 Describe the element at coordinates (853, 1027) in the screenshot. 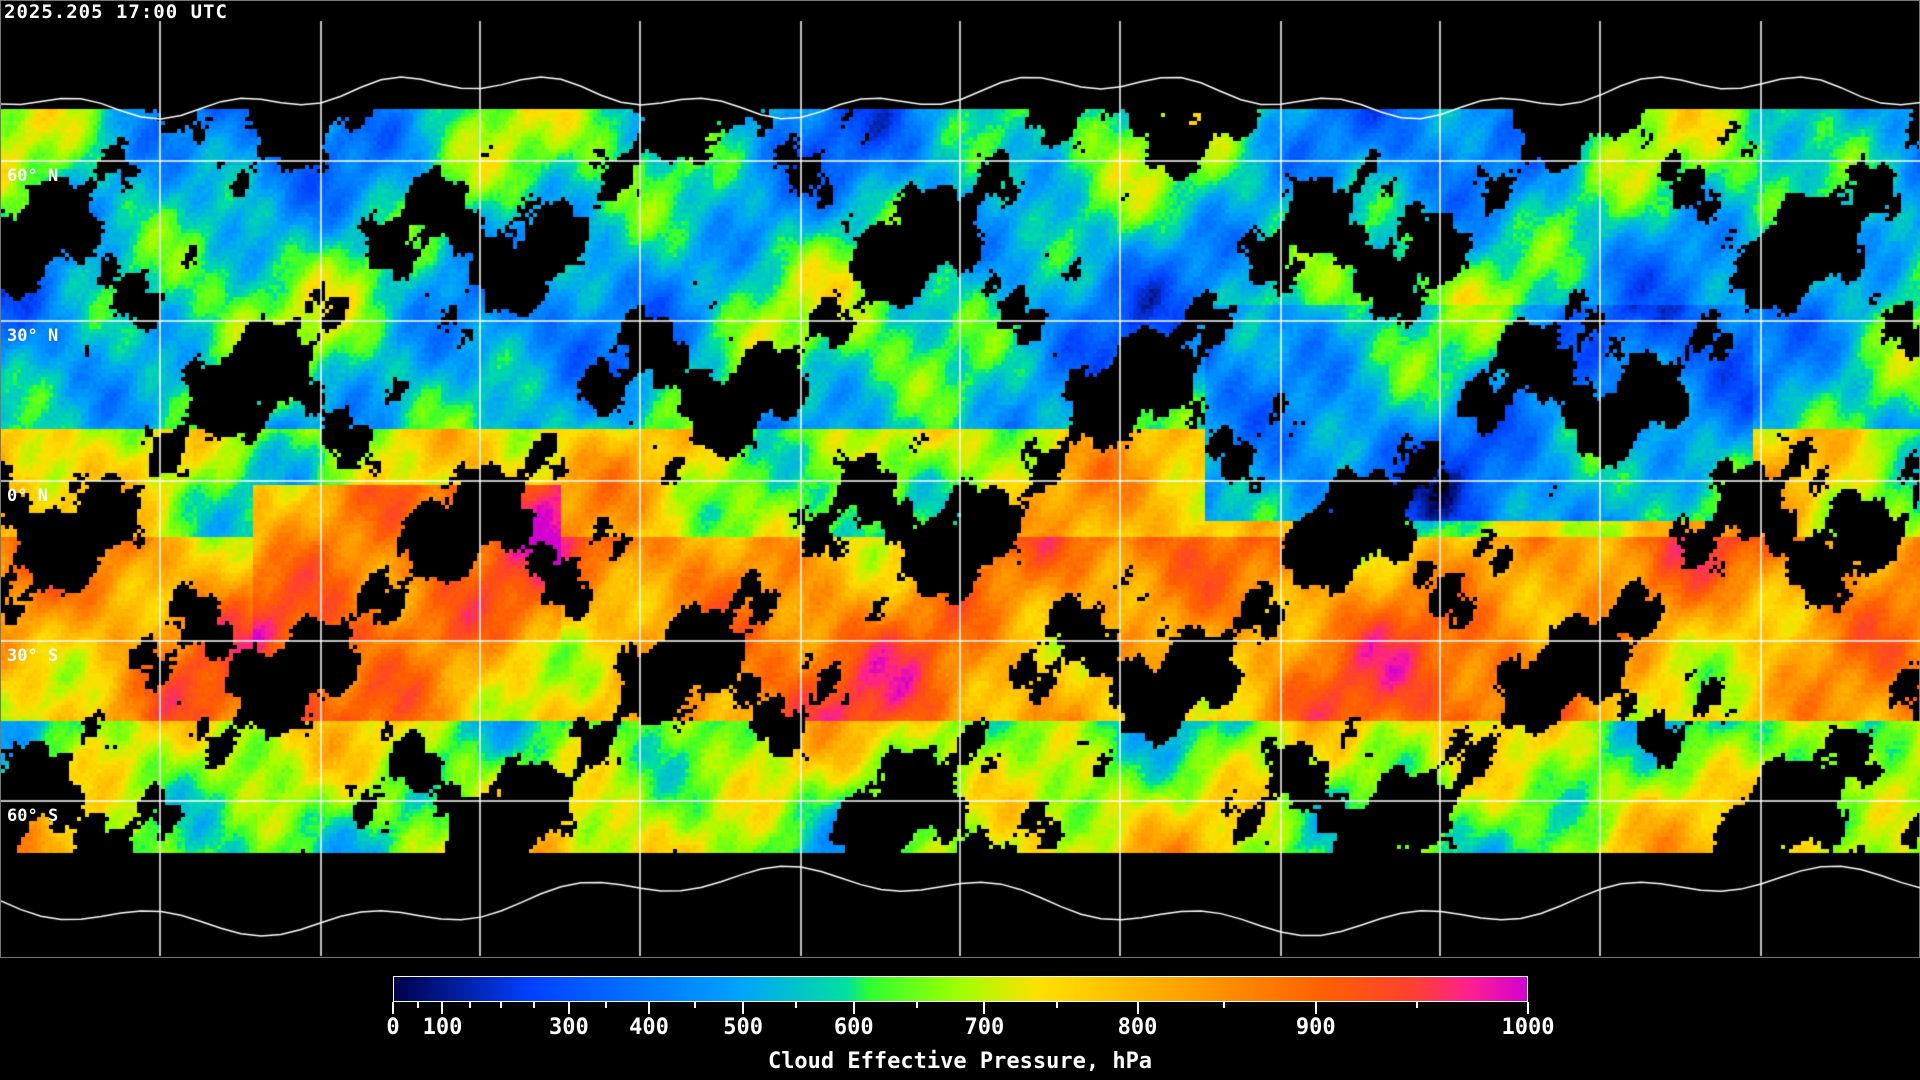

I see `tick-label: 600` at that location.